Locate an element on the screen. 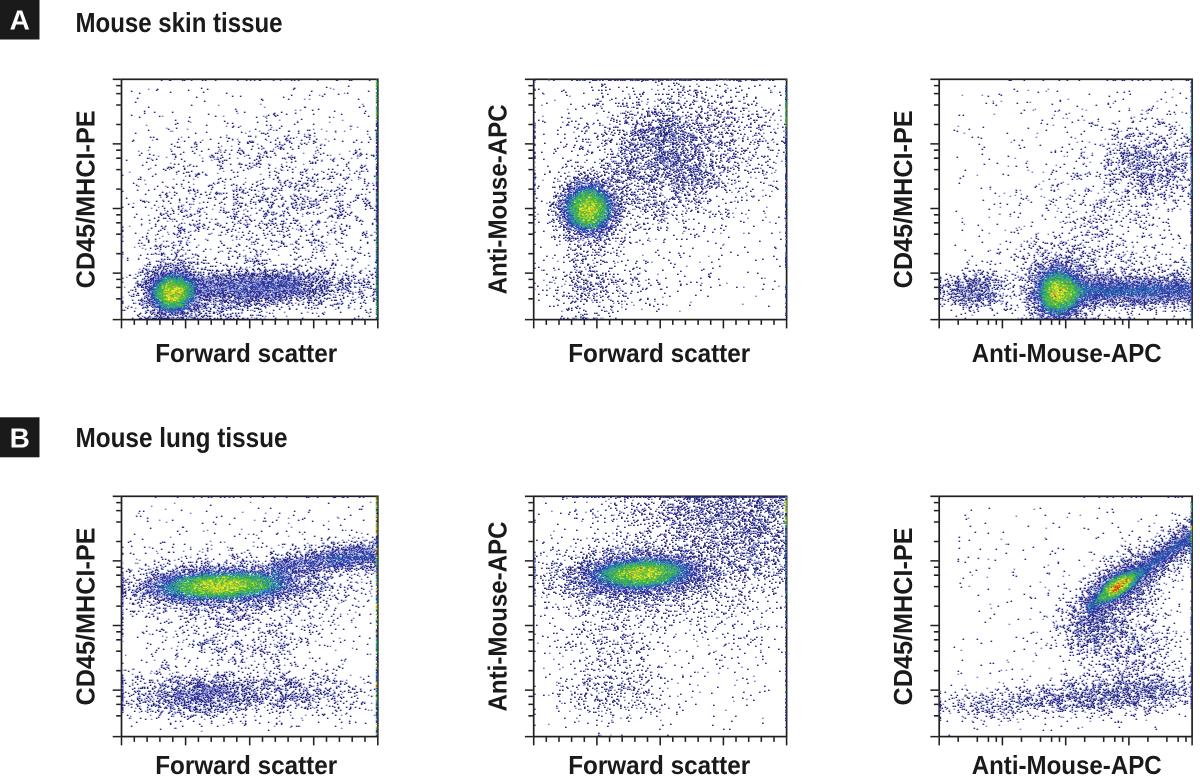  svg-text: Mouse skin tissue is located at coordinates (179, 22).